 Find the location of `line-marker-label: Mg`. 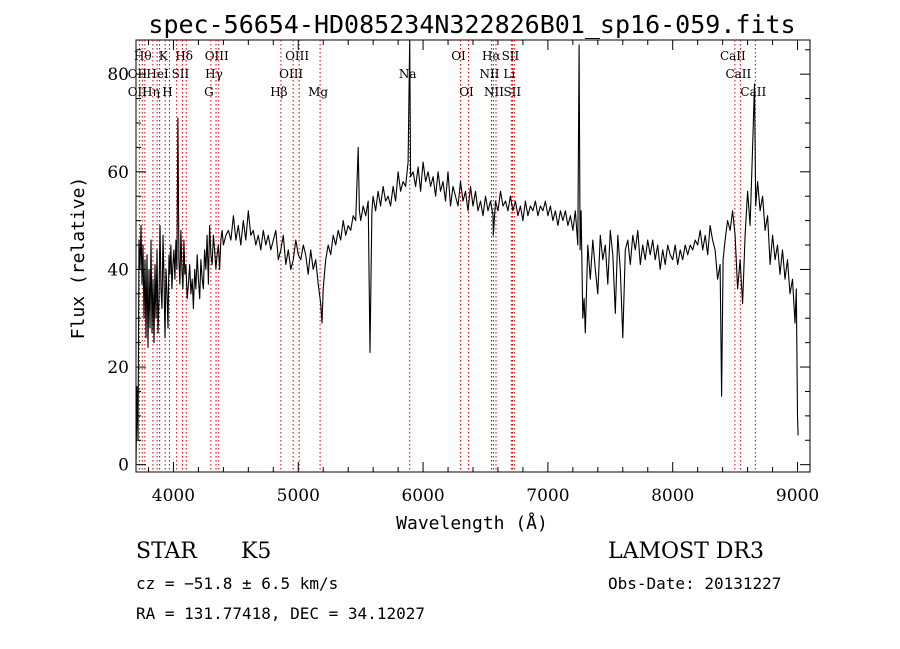

line-marker-label: Mg is located at coordinates (318, 92).